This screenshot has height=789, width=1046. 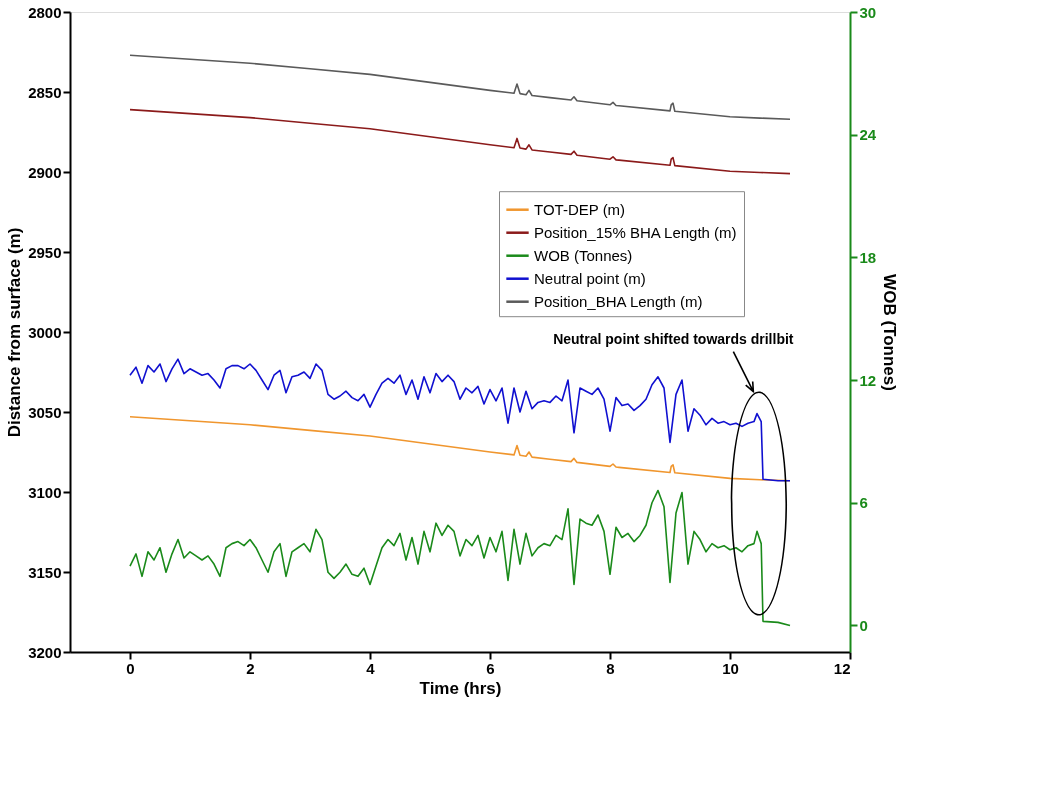 What do you see at coordinates (45, 252) in the screenshot?
I see `y-tick-label: 2950` at bounding box center [45, 252].